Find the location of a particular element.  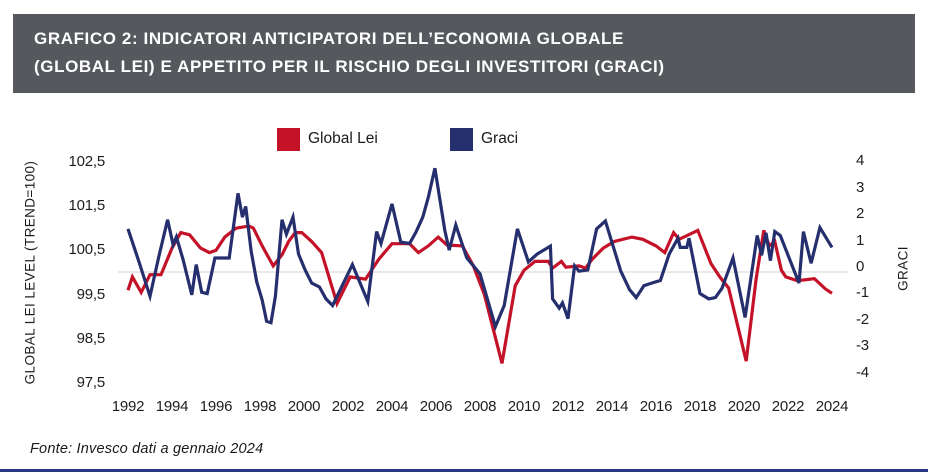

legend: Global Lei Graci is located at coordinates (464, 139).